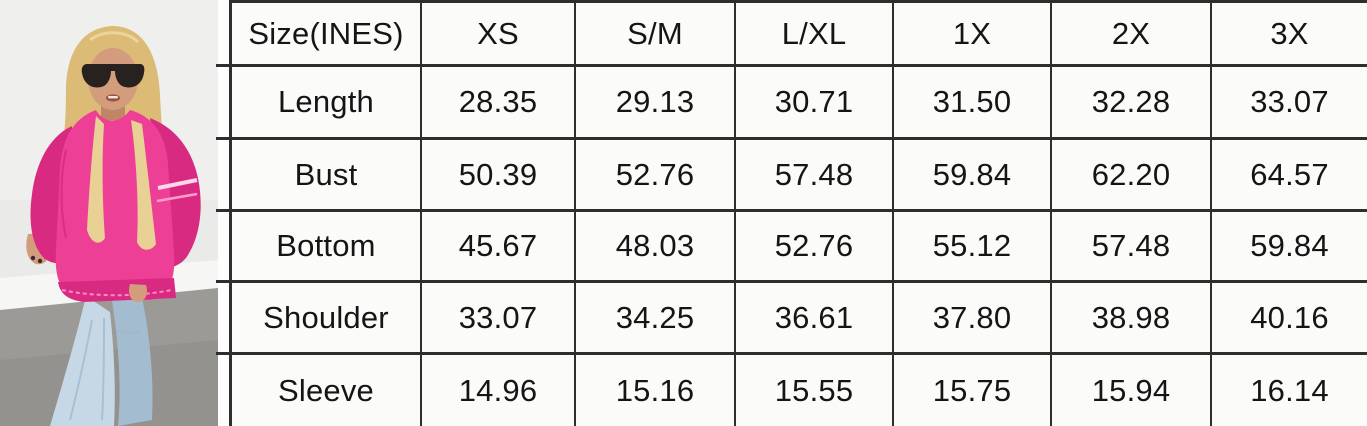  What do you see at coordinates (815, 319) in the screenshot?
I see `value-cell: 36.61` at bounding box center [815, 319].